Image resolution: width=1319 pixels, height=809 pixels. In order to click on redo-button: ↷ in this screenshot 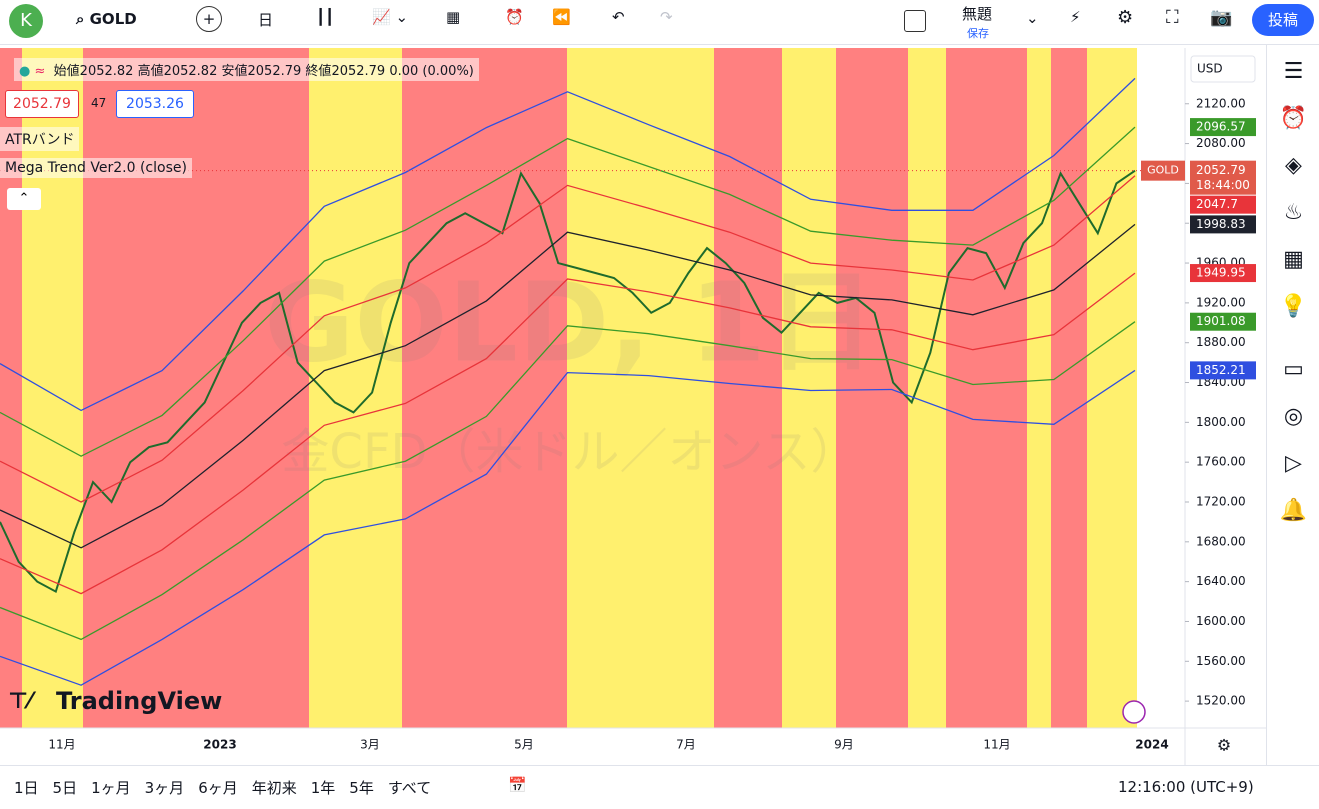, I will do `click(666, 17)`.